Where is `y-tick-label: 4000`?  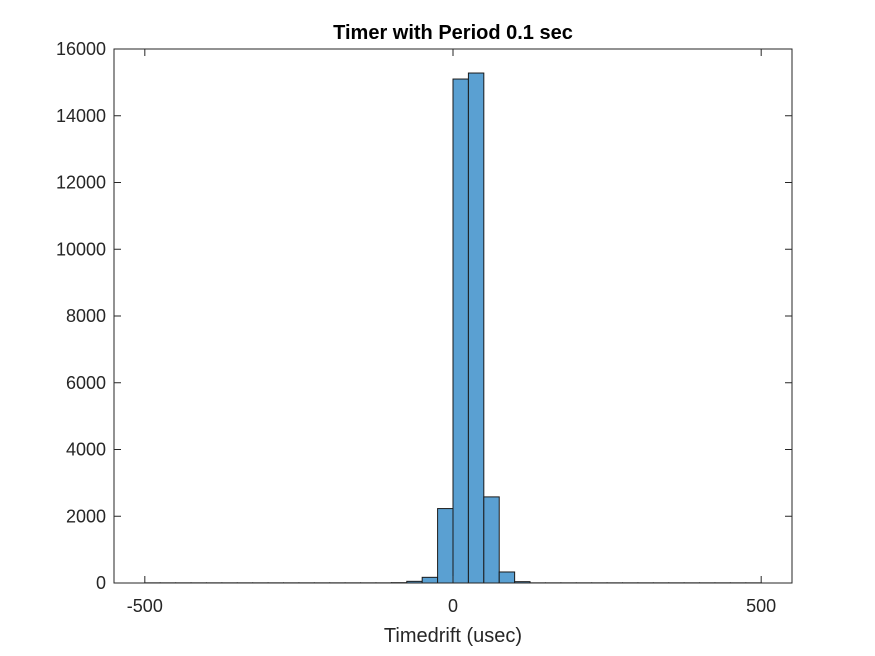
y-tick-label: 4000 is located at coordinates (86, 450).